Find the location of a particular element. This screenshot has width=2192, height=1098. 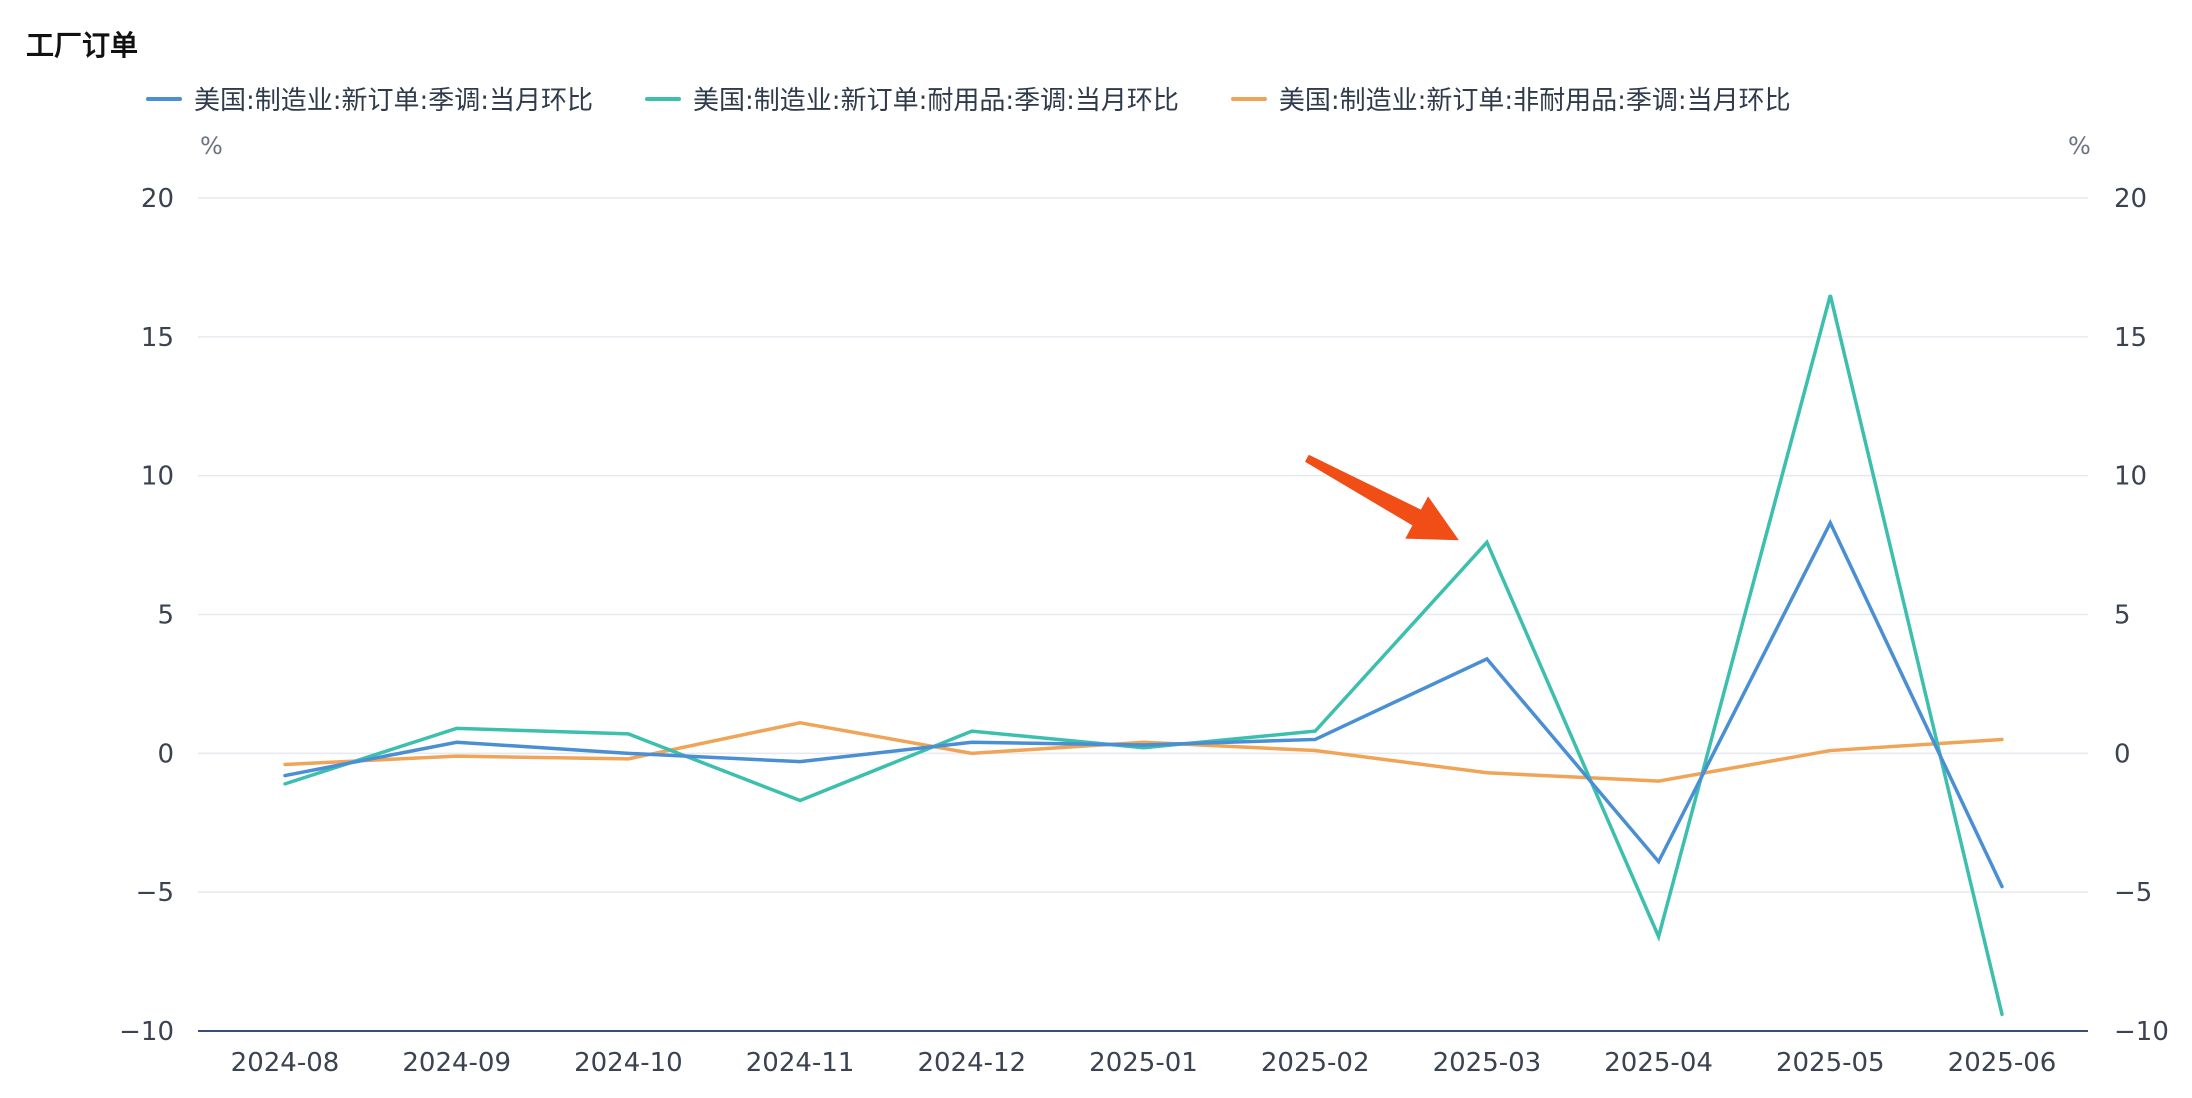

x-tick-label: 2025-02 is located at coordinates (1315, 1063).